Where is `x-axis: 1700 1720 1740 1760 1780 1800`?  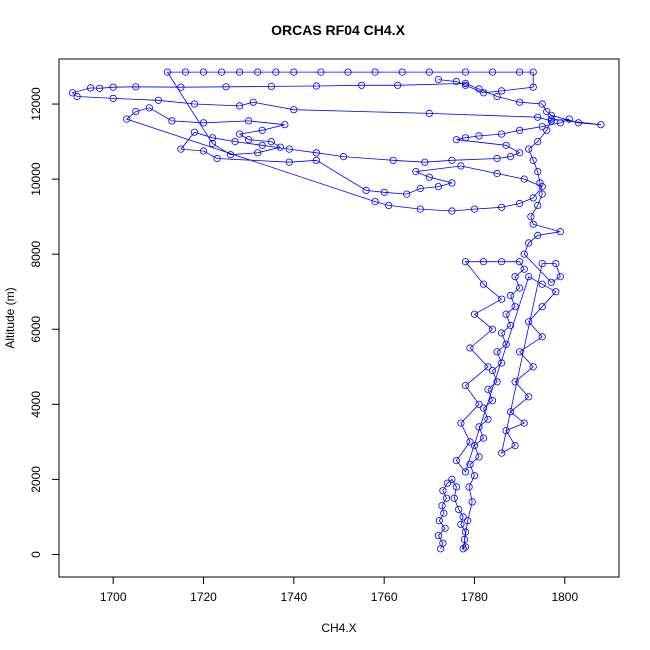
x-axis: 1700 1720 1740 1760 1780 1800 is located at coordinates (339, 590).